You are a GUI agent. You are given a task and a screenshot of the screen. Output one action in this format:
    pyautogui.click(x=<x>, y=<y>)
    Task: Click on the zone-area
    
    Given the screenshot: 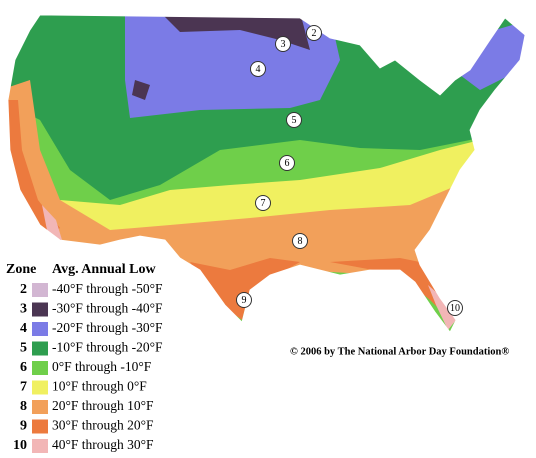 What is the action you would take?
    pyautogui.click(x=221, y=57)
    